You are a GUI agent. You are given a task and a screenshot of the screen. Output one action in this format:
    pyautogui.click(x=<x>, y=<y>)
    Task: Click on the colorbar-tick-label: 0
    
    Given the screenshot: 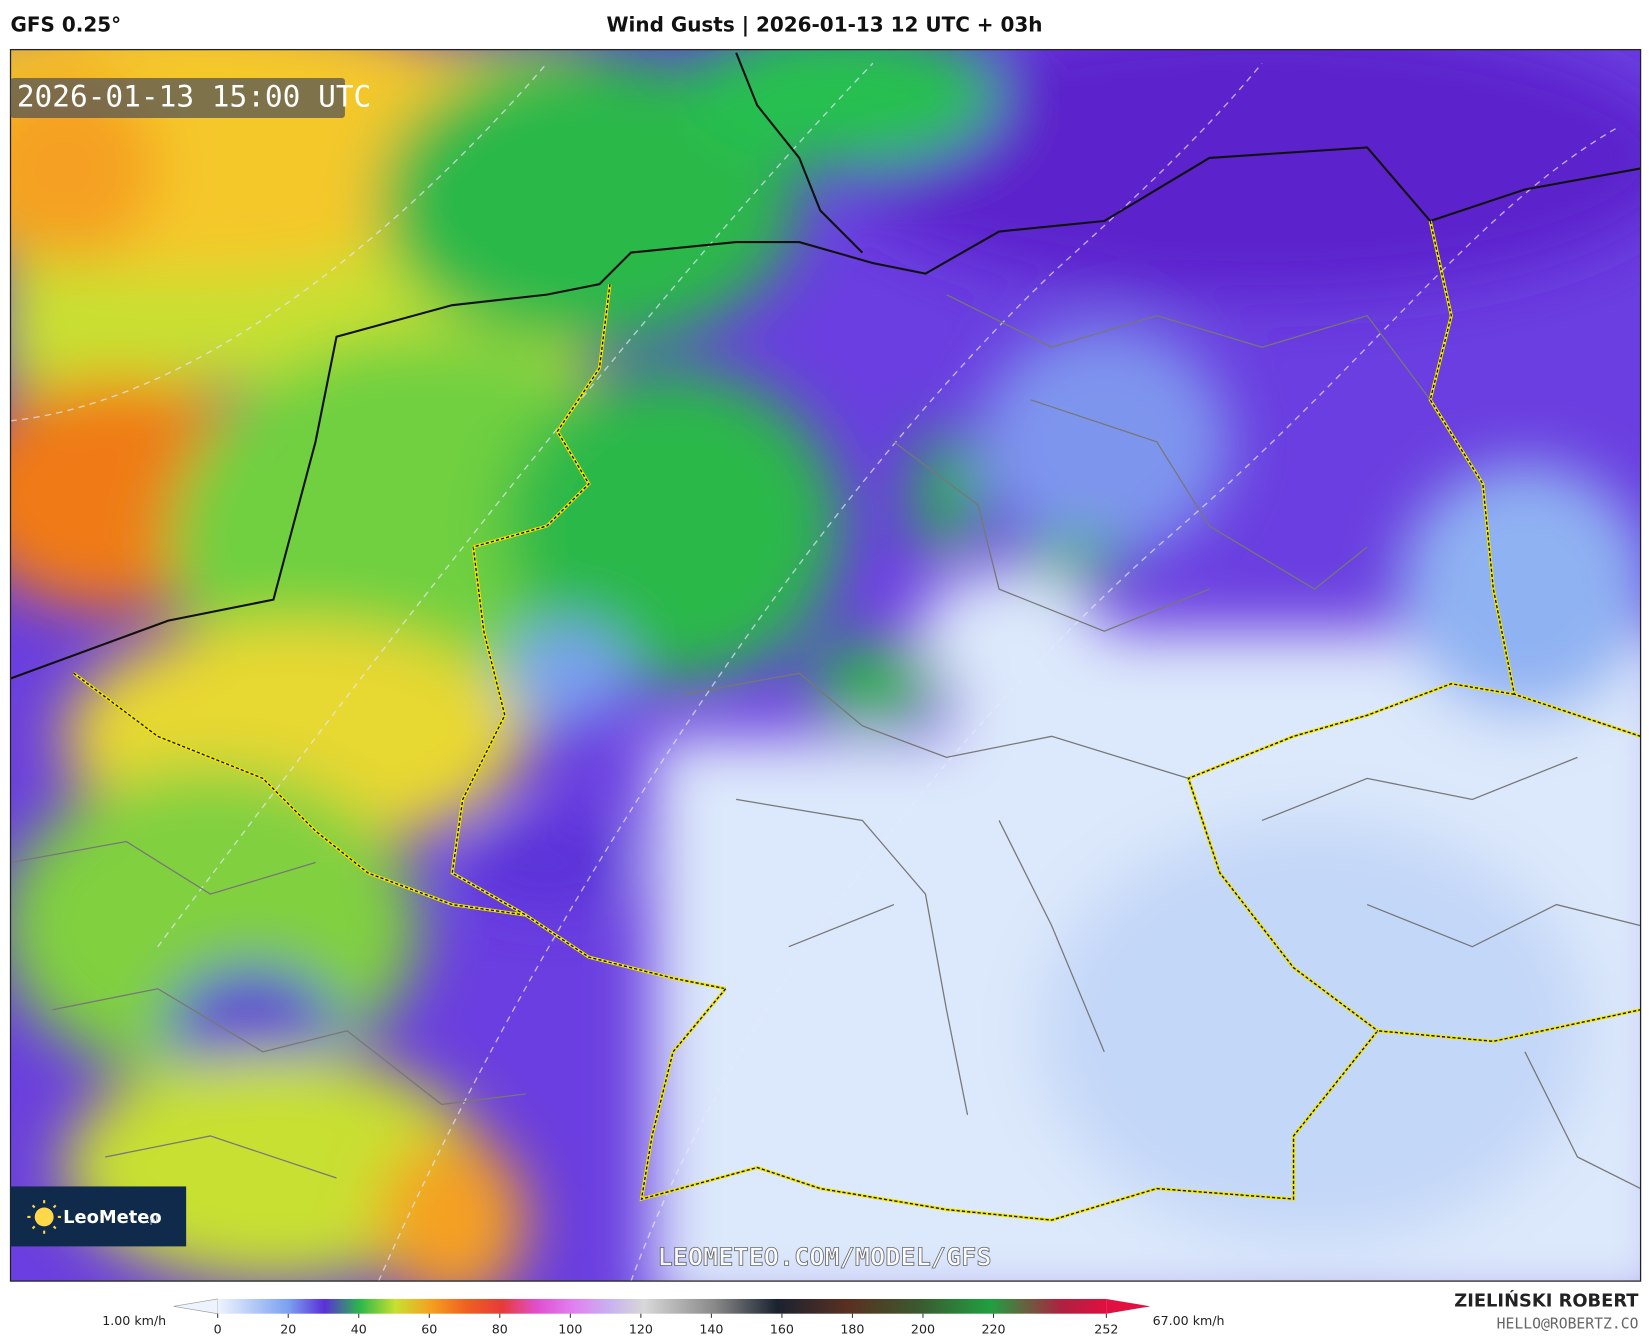 What is the action you would take?
    pyautogui.click(x=218, y=1329)
    